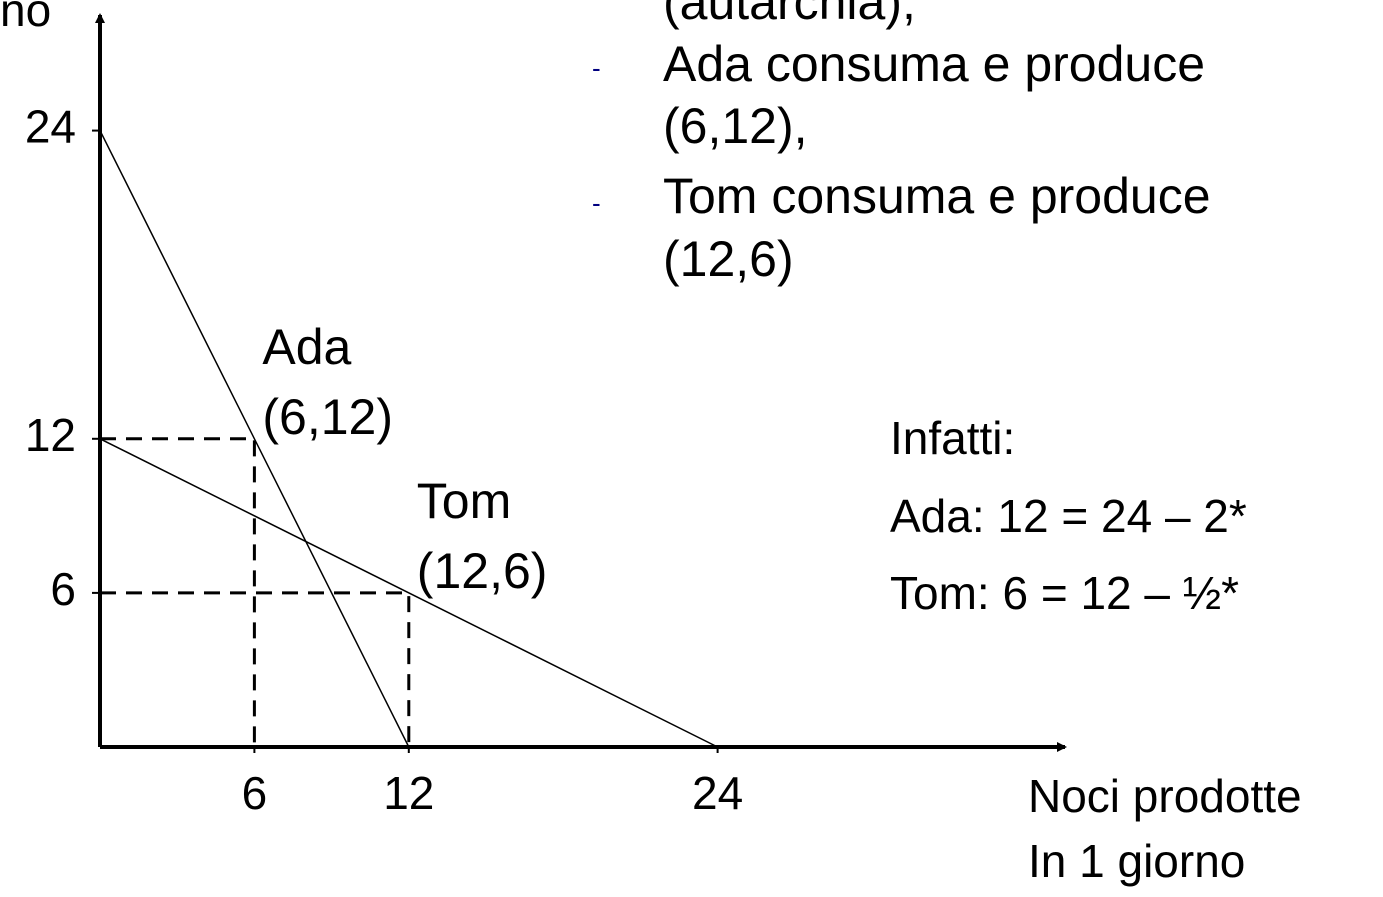 The width and height of the screenshot is (1383, 897). I want to click on y-axis-label: no, so click(25, 18).